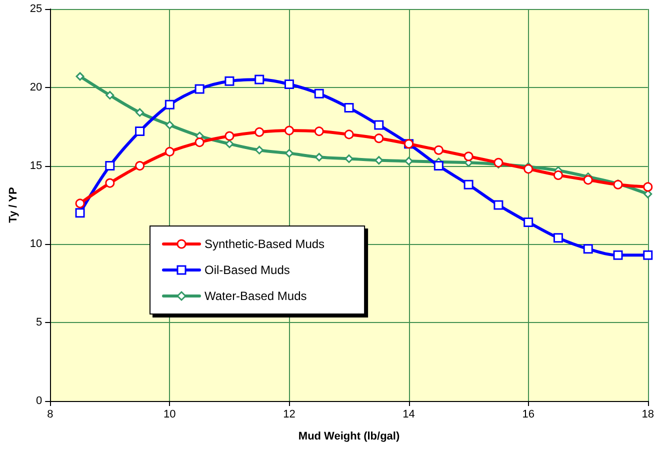 The width and height of the screenshot is (657, 451). Describe the element at coordinates (349, 436) in the screenshot. I see `x-axis-title: Mud Weight (lb/gal)` at that location.